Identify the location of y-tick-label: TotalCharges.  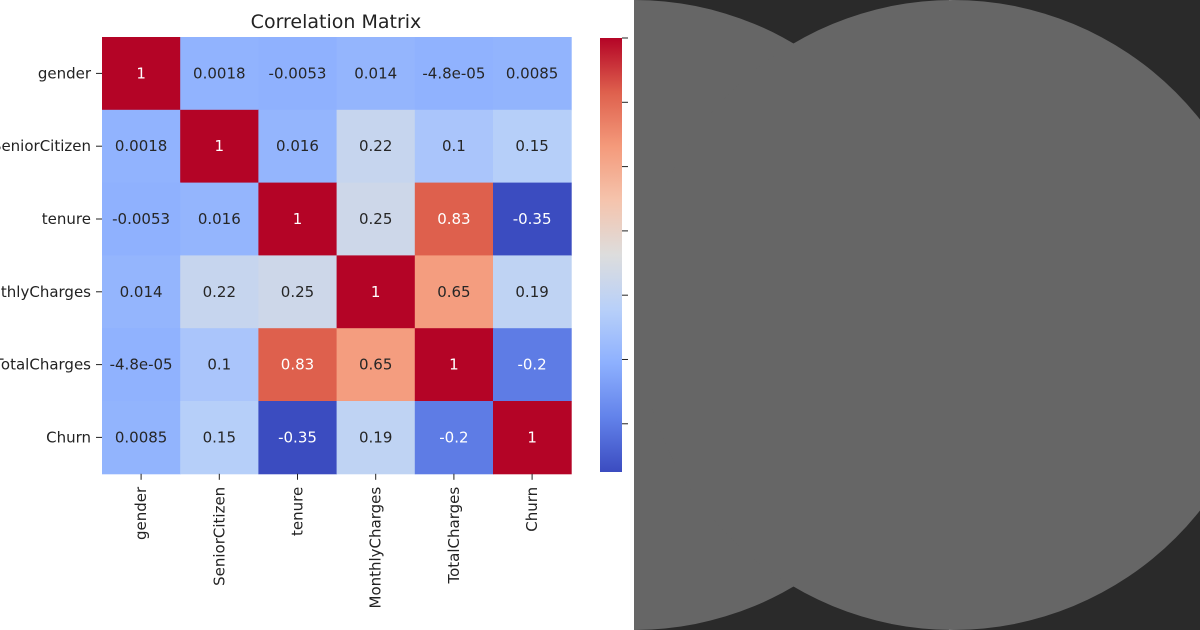
(45, 365).